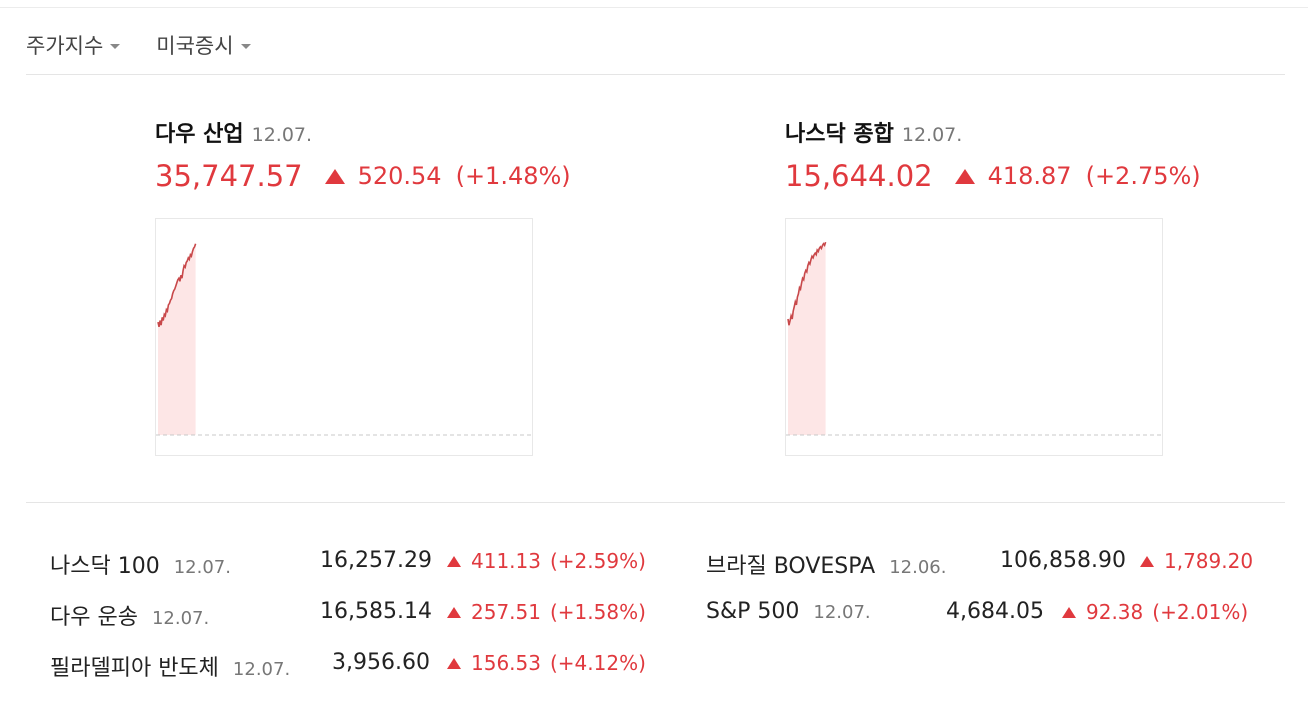 This screenshot has width=1308, height=706. What do you see at coordinates (1209, 561) in the screenshot?
I see `index-change: 1,789.20` at bounding box center [1209, 561].